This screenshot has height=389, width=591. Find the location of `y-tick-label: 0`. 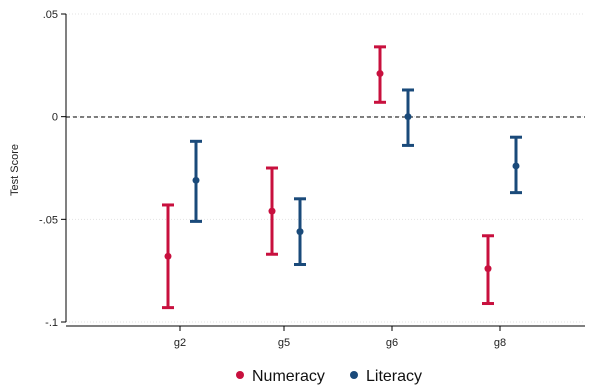

y-tick-label: 0 is located at coordinates (55, 118).